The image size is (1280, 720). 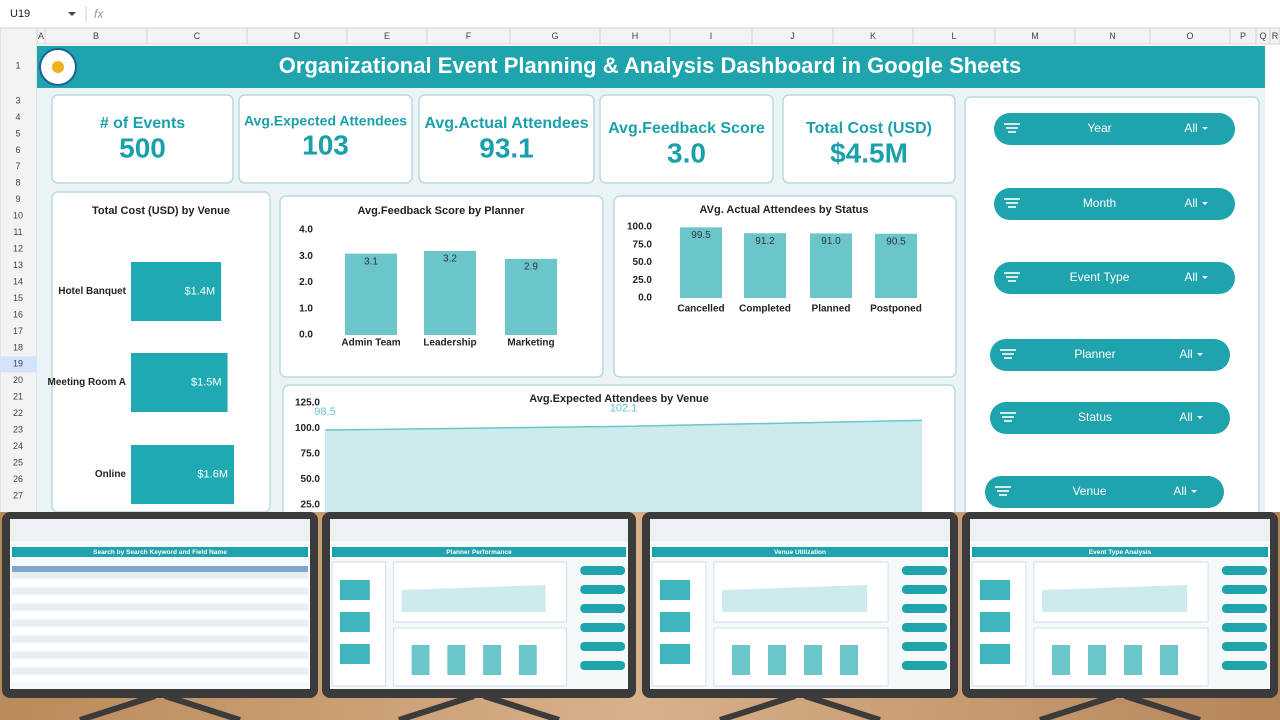 I want to click on value-label: 98.5, so click(x=324, y=412).